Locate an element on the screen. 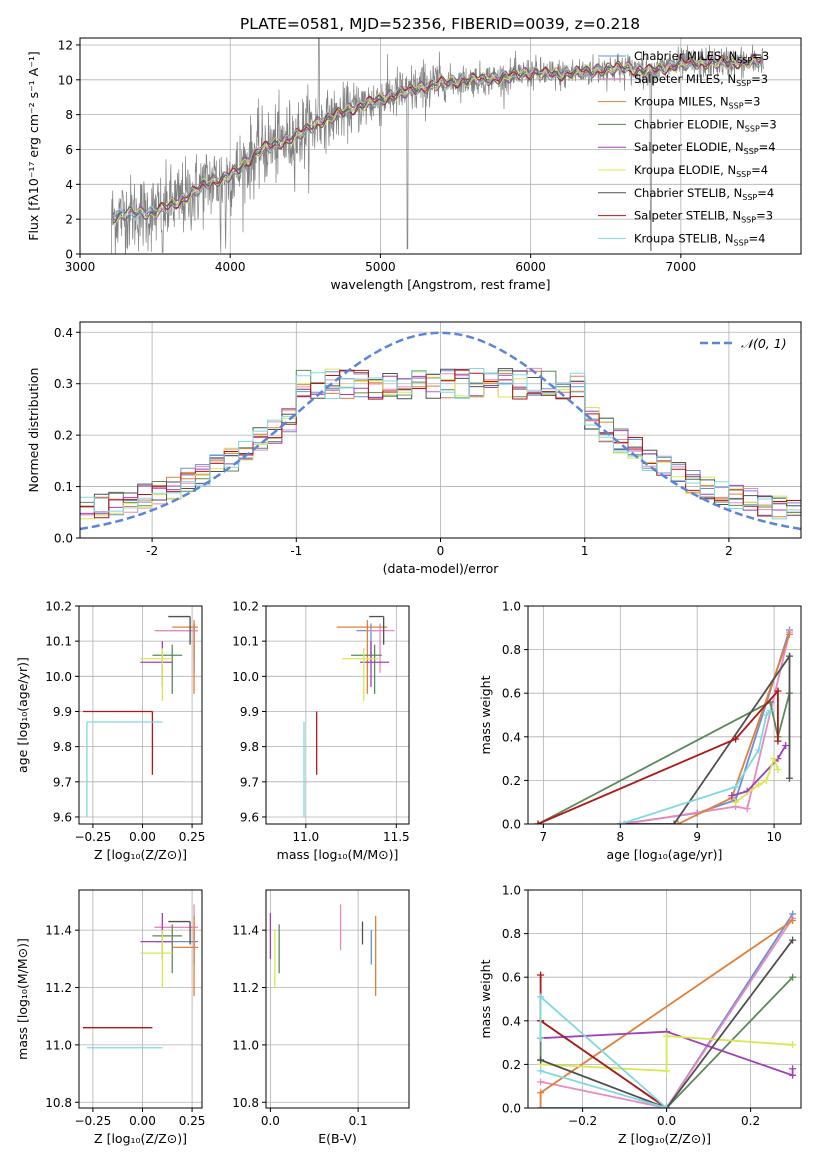 Image resolution: width=819 pixels, height=1170 pixels. y-tick-label: 1.0 is located at coordinates (511, 891).